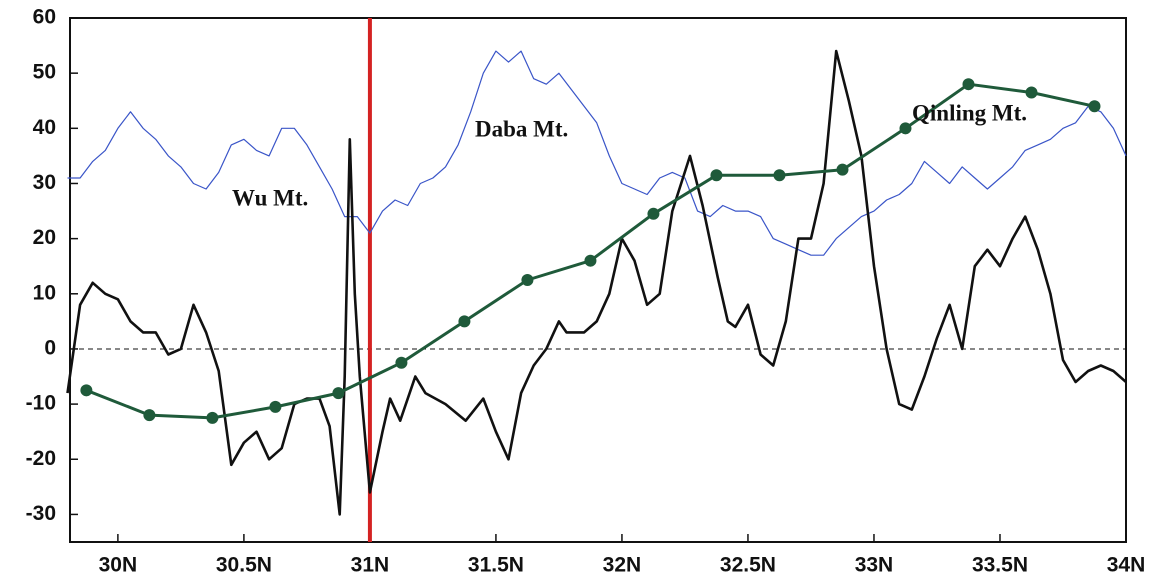  What do you see at coordinates (41, 403) in the screenshot?
I see `y-tick-label: -10` at bounding box center [41, 403].